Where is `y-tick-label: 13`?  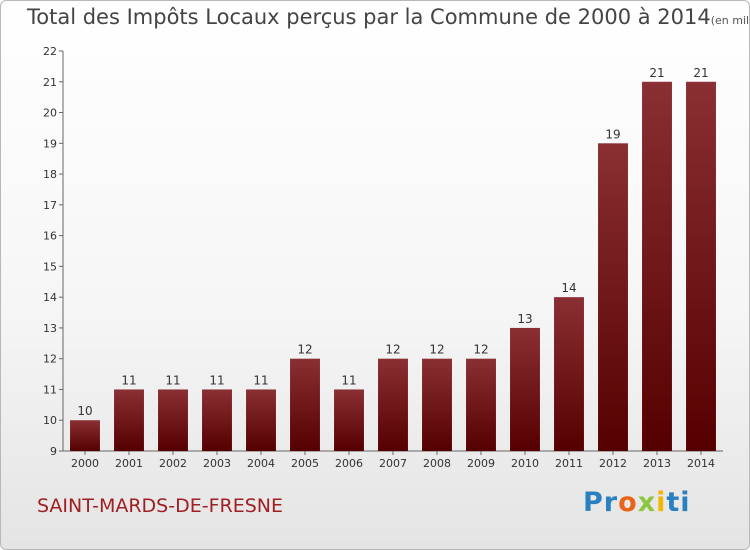 y-tick-label: 13 is located at coordinates (50, 328).